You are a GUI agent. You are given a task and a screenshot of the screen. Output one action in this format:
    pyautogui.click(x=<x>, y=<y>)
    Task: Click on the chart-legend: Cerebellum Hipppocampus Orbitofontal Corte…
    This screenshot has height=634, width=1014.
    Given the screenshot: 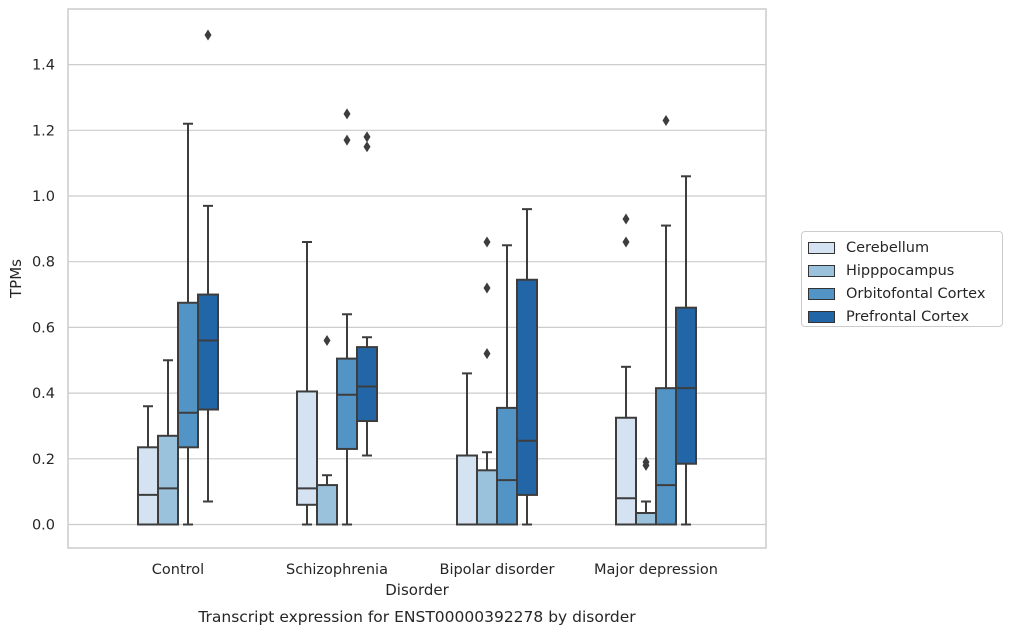 What is the action you would take?
    pyautogui.click(x=902, y=279)
    